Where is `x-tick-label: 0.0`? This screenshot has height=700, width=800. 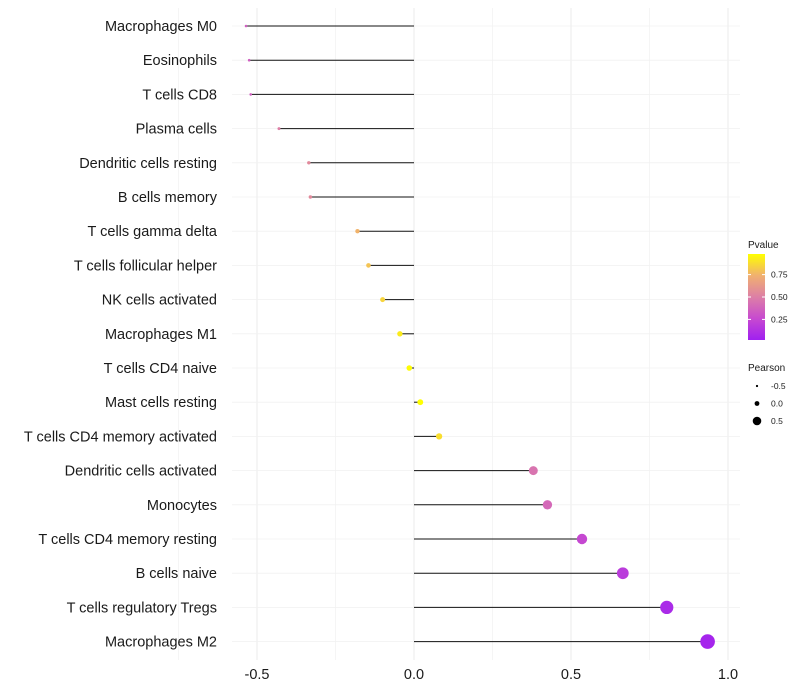 x-tick-label: 0.0 is located at coordinates (414, 675).